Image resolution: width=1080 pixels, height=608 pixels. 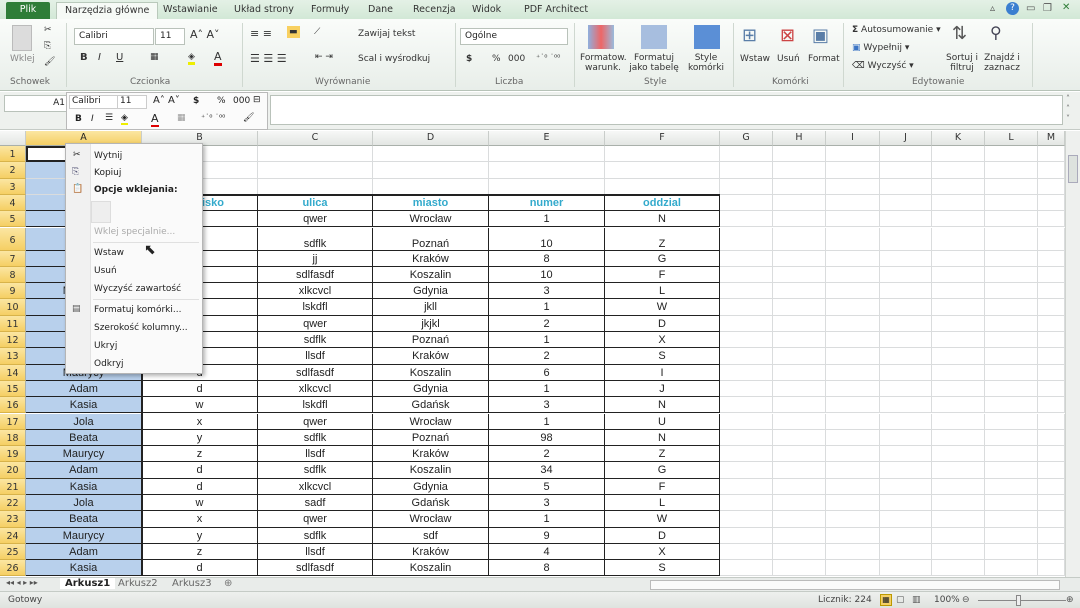 What do you see at coordinates (662, 454) in the screenshot?
I see `cell: Z` at bounding box center [662, 454].